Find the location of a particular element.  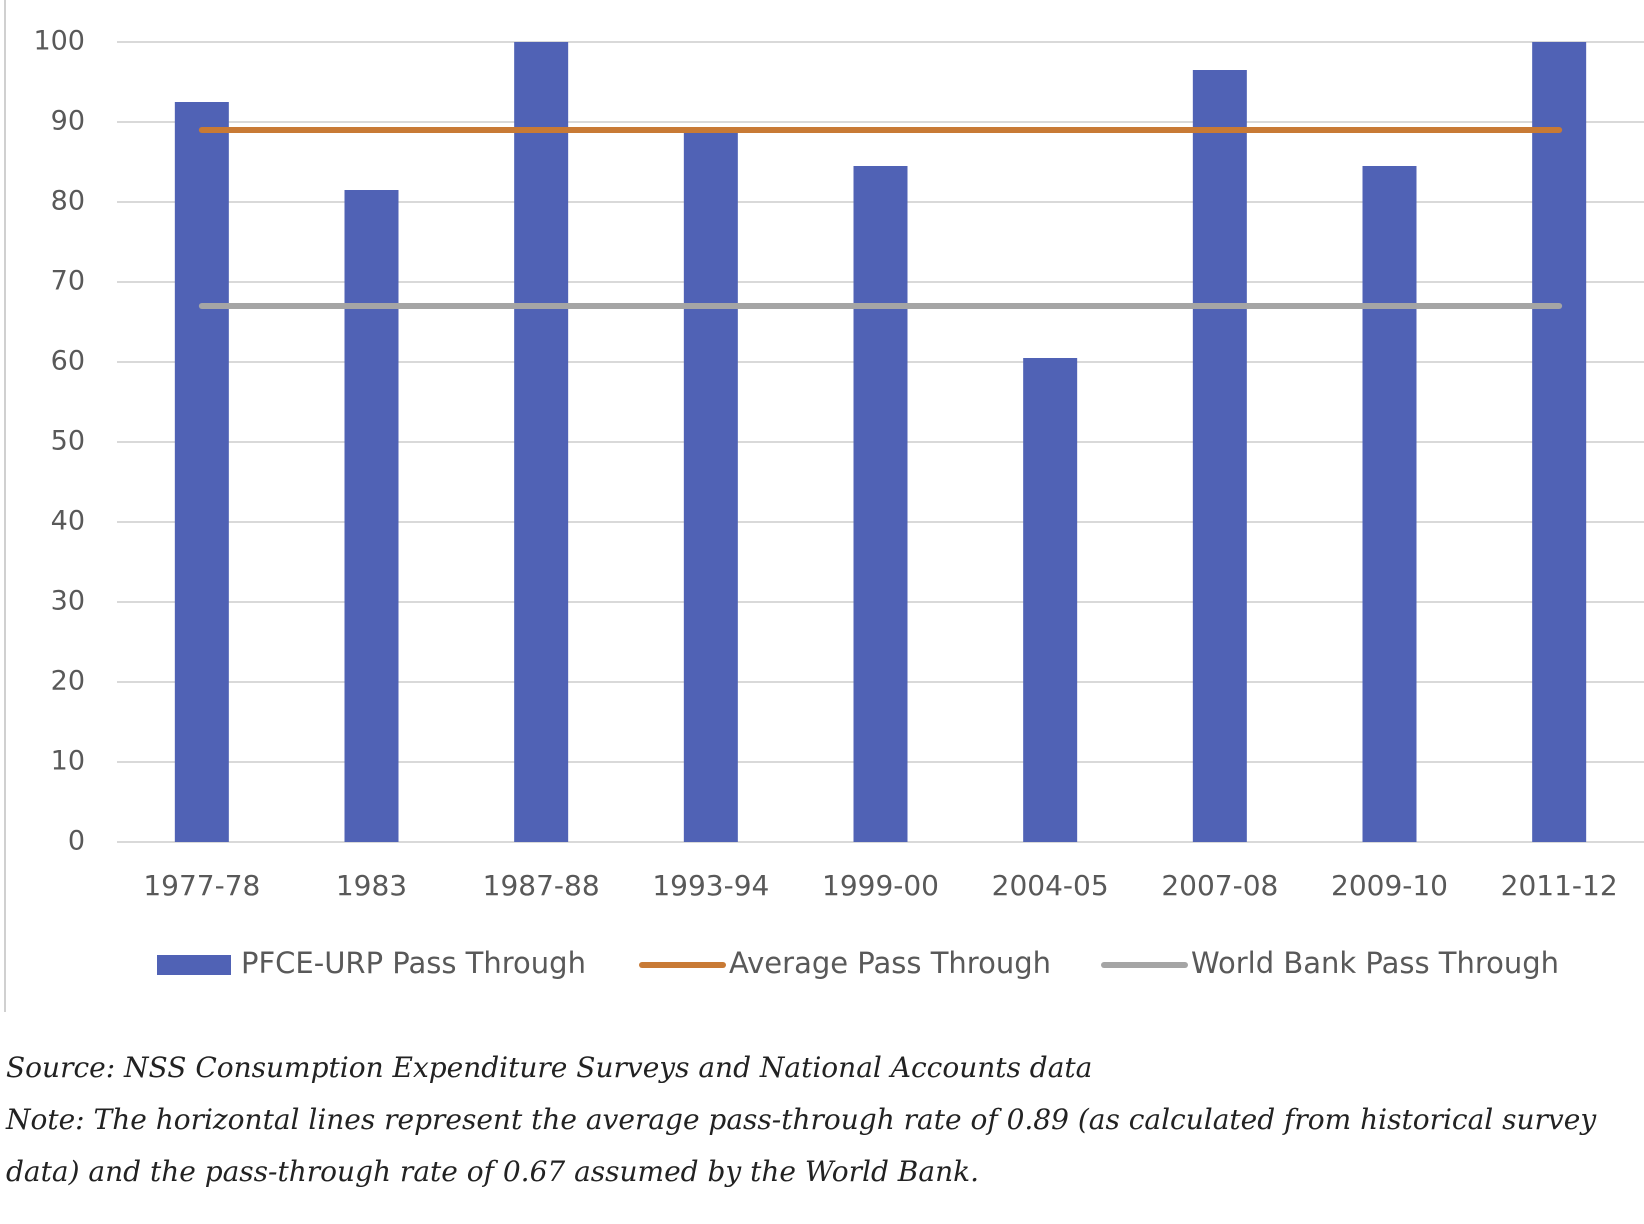

y-tick-label: 100 is located at coordinates (59, 41).